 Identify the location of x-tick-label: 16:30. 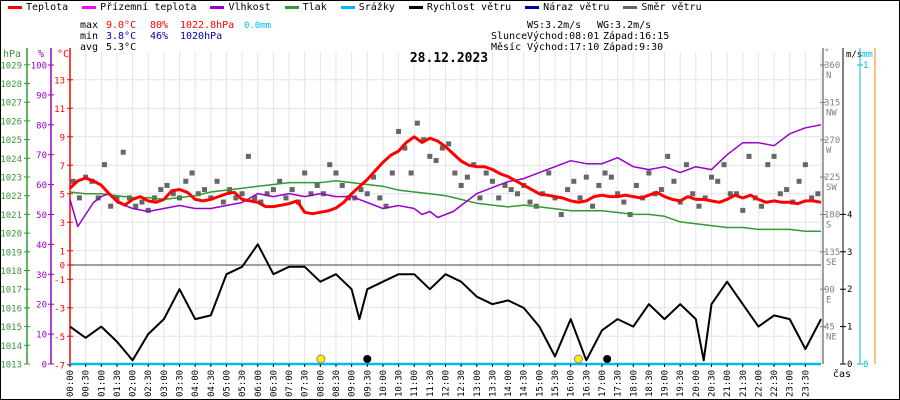
(587, 383).